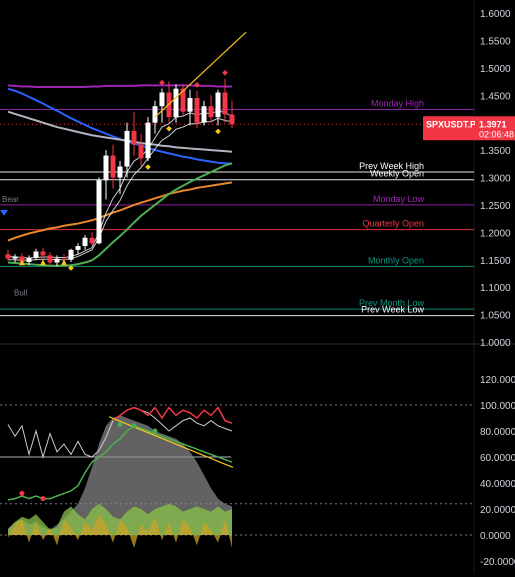  I want to click on bull-label: Bull, so click(21, 292).